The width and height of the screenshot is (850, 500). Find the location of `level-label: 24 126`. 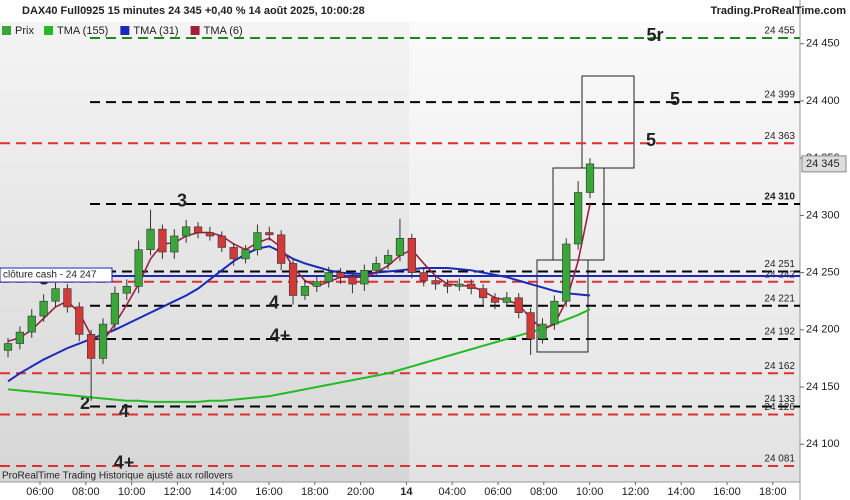

level-label: 24 126 is located at coordinates (779, 407).